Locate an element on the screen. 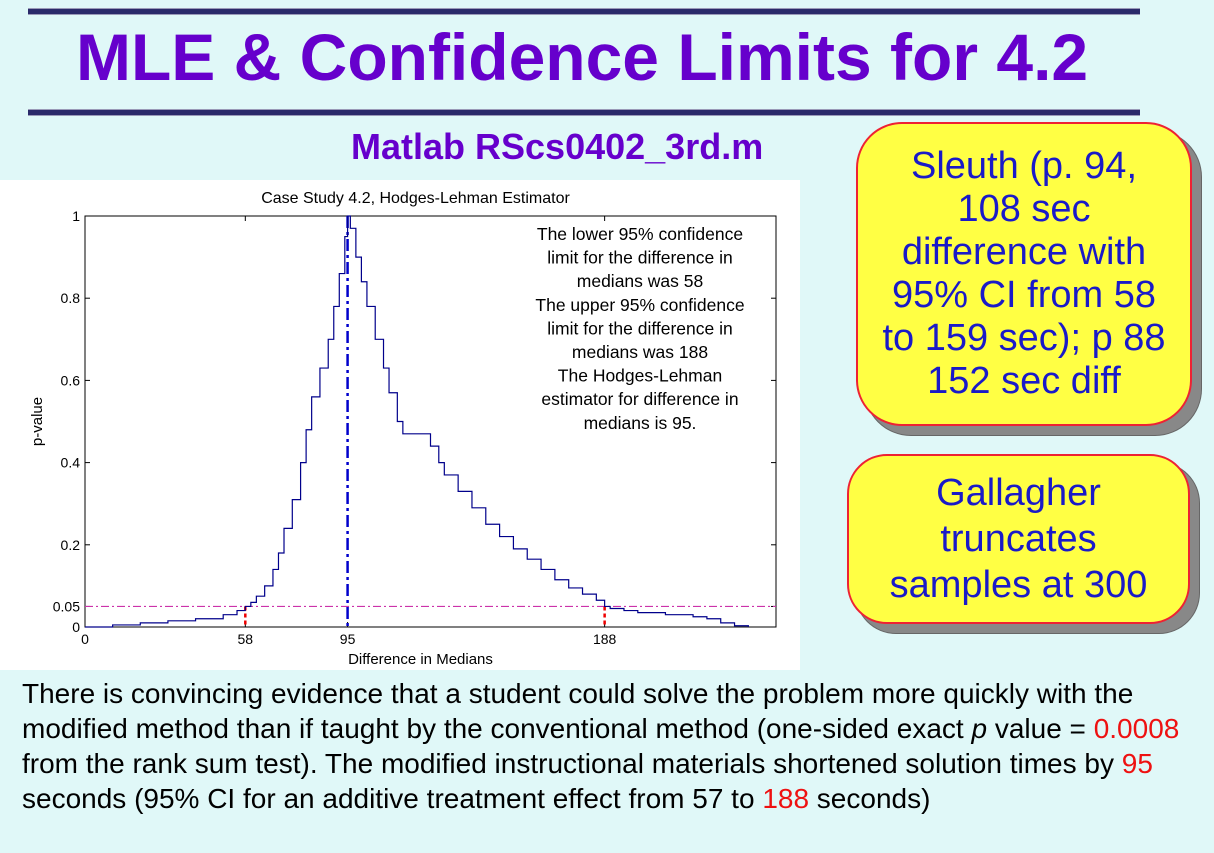  p-value-highlight: 0.0008 is located at coordinates (1136, 728).